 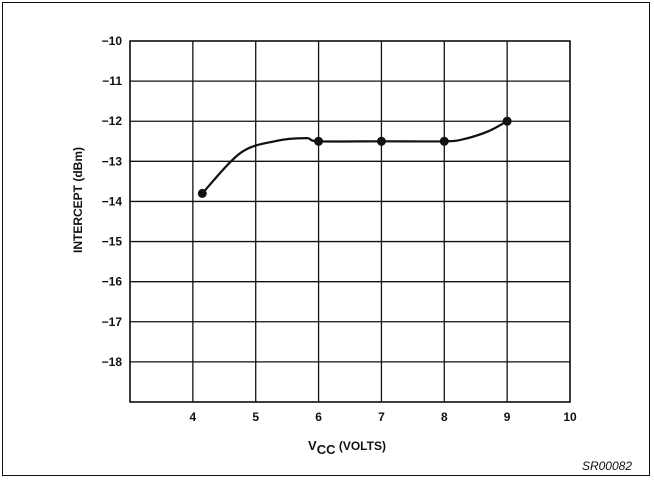 I want to click on y-tick-label: −18, so click(x=112, y=362).